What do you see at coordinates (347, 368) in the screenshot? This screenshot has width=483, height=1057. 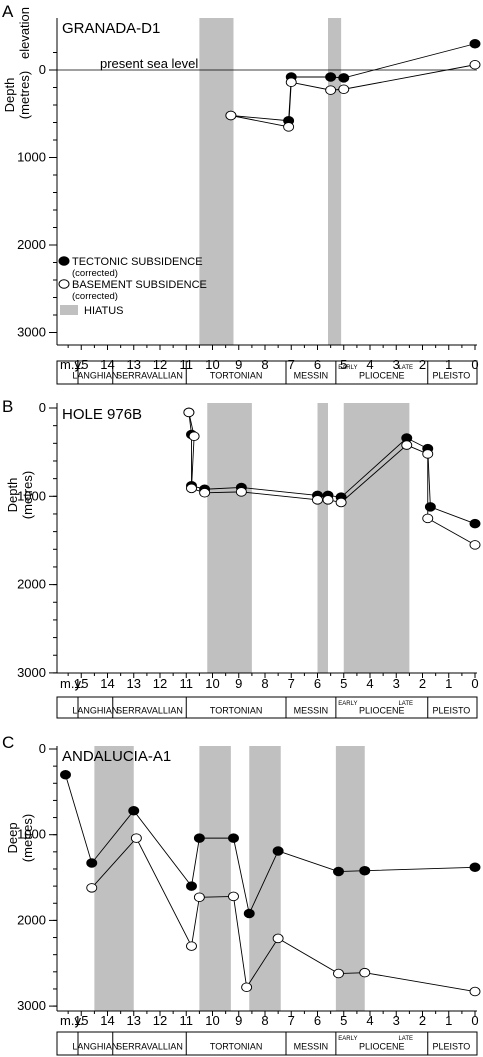 I see `stage-sublabel-early: EARLY` at bounding box center [347, 368].